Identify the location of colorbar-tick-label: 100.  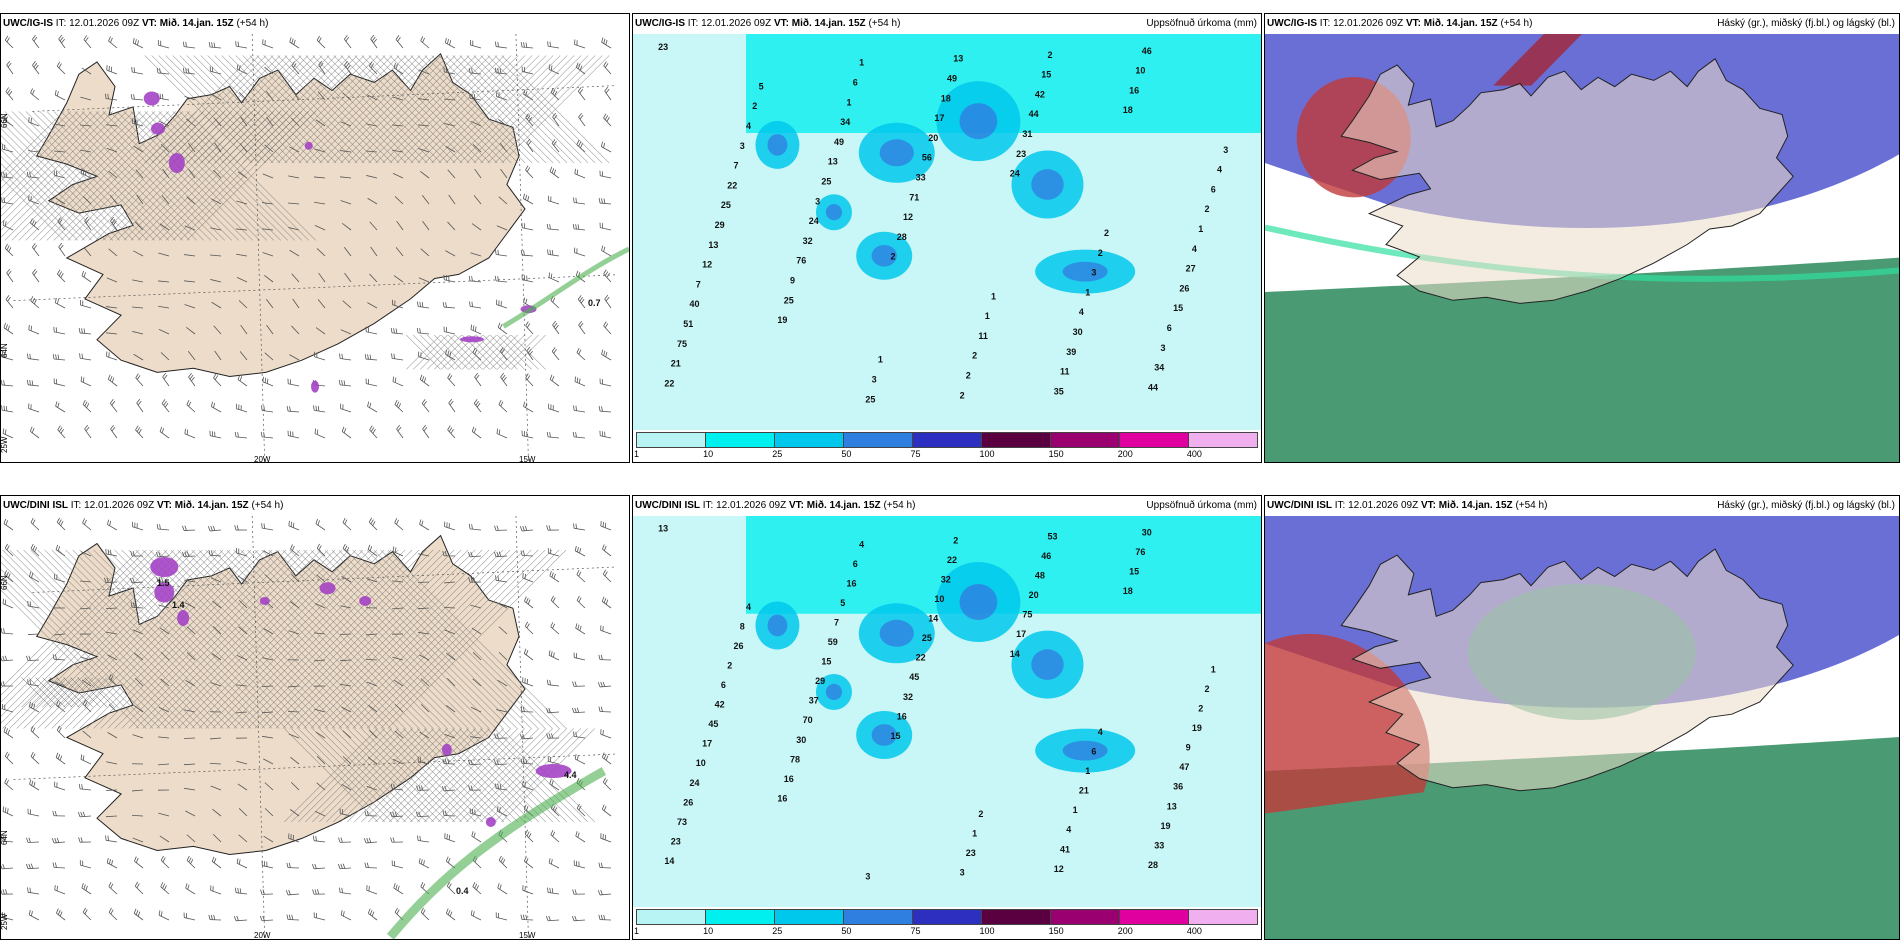
(987, 454).